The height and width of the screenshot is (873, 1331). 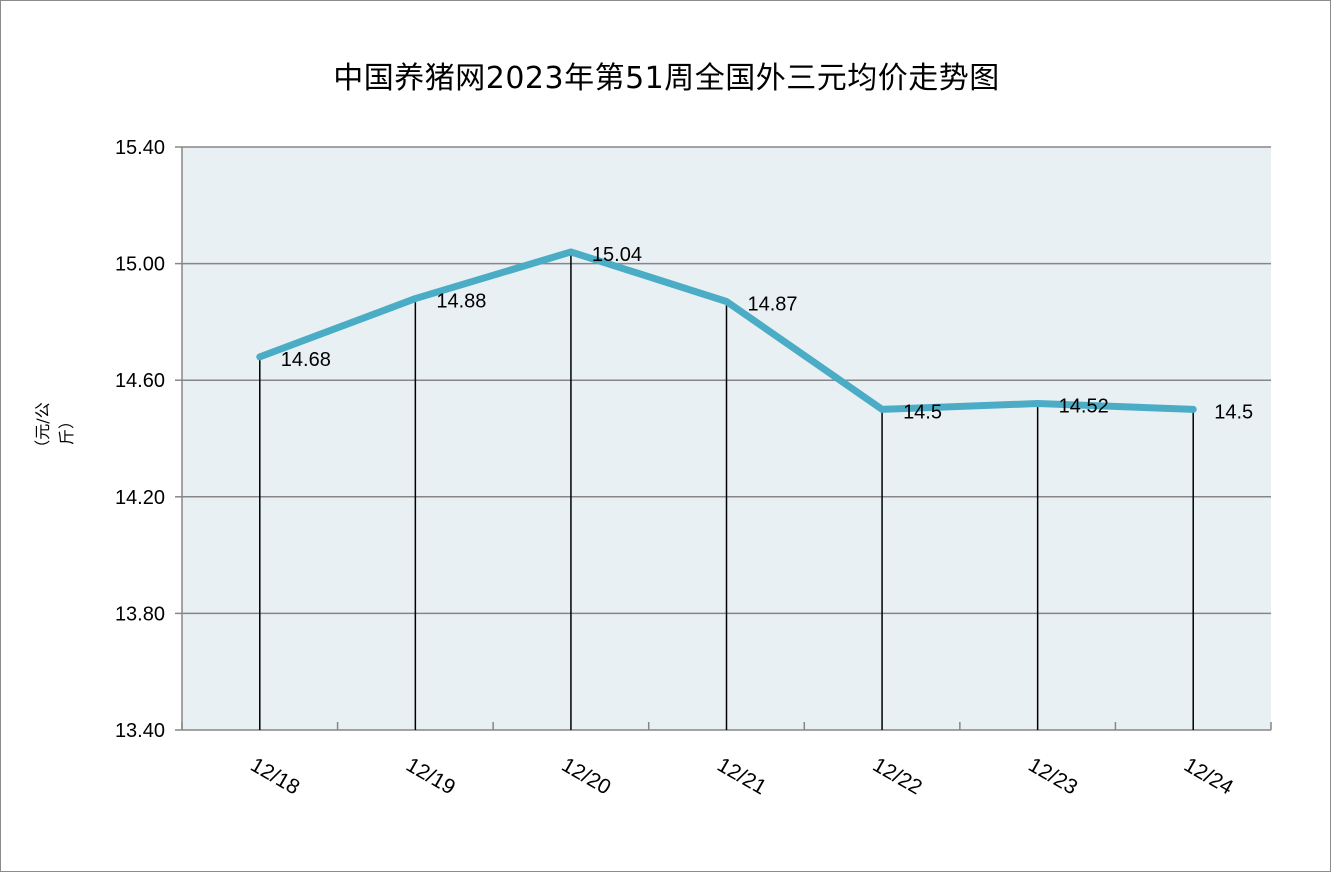 What do you see at coordinates (1084, 407) in the screenshot?
I see `data-label: 14.52` at bounding box center [1084, 407].